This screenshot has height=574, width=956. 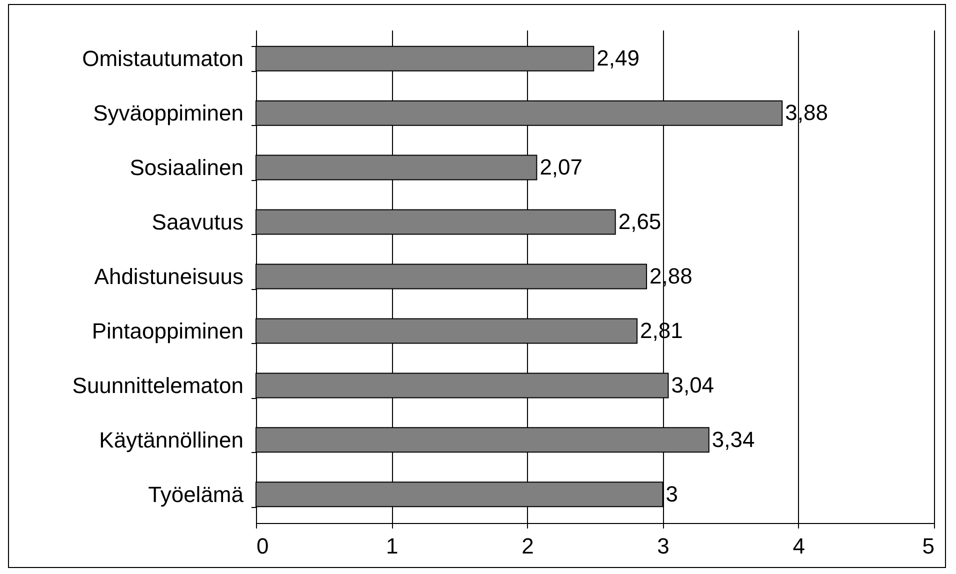 What do you see at coordinates (561, 167) in the screenshot?
I see `data-label: 2,07` at bounding box center [561, 167].